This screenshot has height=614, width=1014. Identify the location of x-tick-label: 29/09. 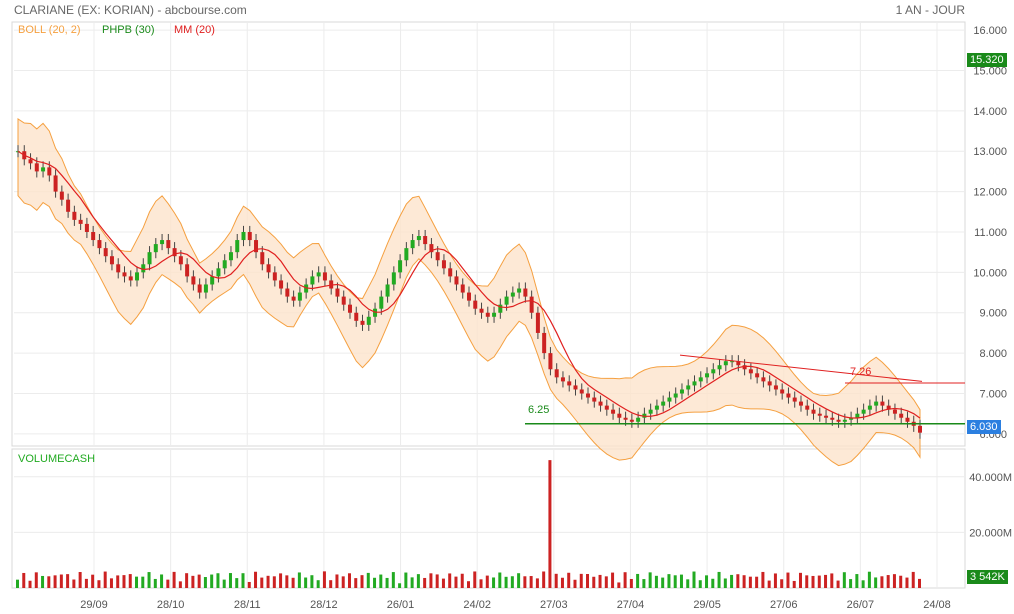
(94, 605).